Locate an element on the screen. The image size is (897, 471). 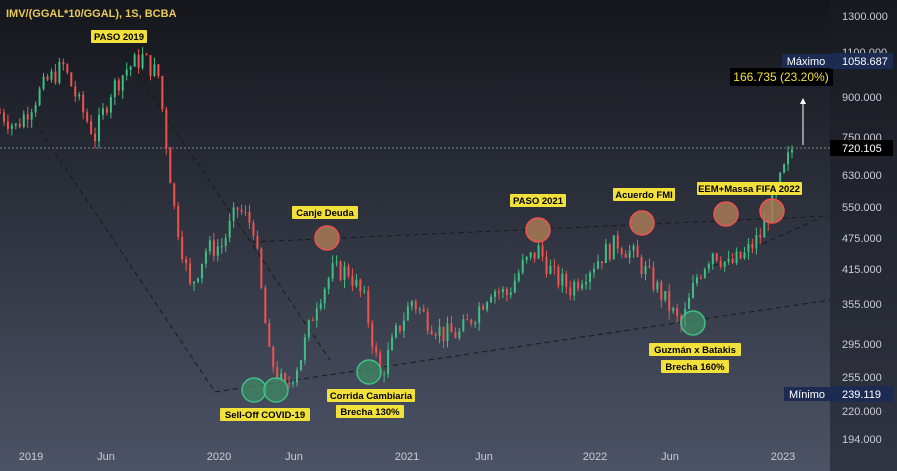
ticker-title: IMV/(GGAL*10/GGAL), 1S, BCBA is located at coordinates (91, 14).